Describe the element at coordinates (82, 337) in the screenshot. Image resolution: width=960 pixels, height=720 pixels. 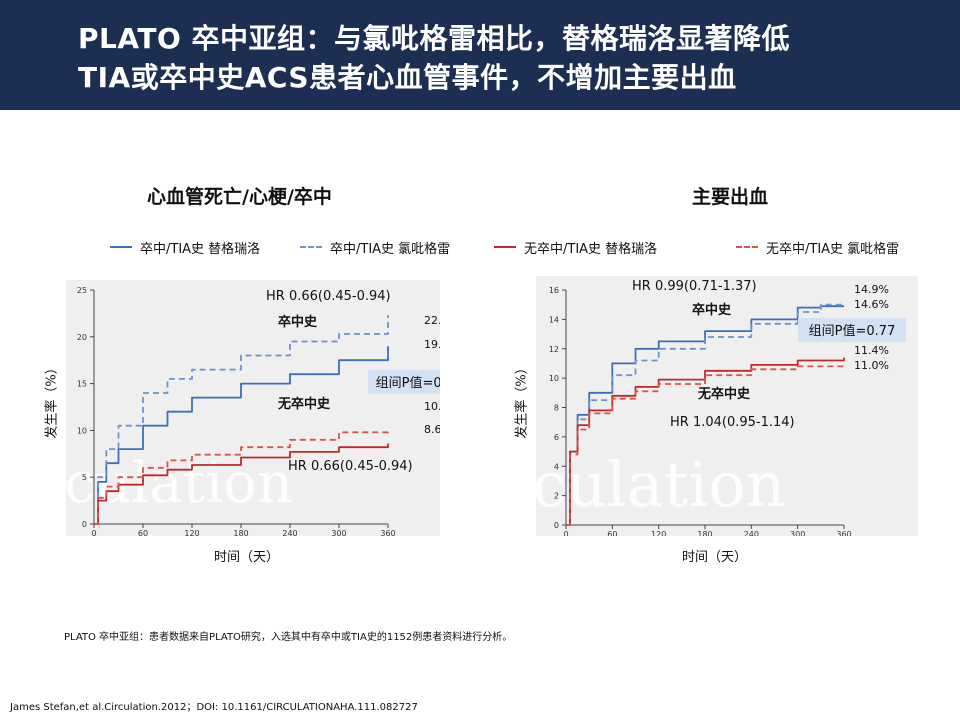
I see `y-tick-label: 20` at that location.